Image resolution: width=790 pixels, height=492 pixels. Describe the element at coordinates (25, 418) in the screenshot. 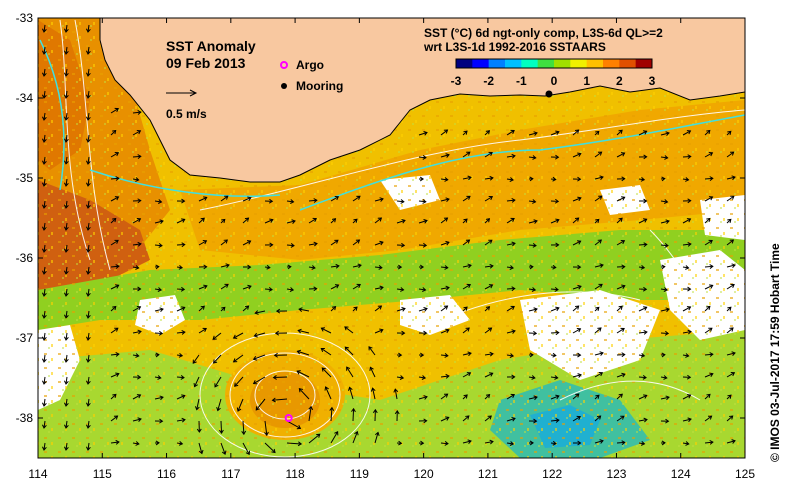

I see `y-tick-label: -38` at that location.